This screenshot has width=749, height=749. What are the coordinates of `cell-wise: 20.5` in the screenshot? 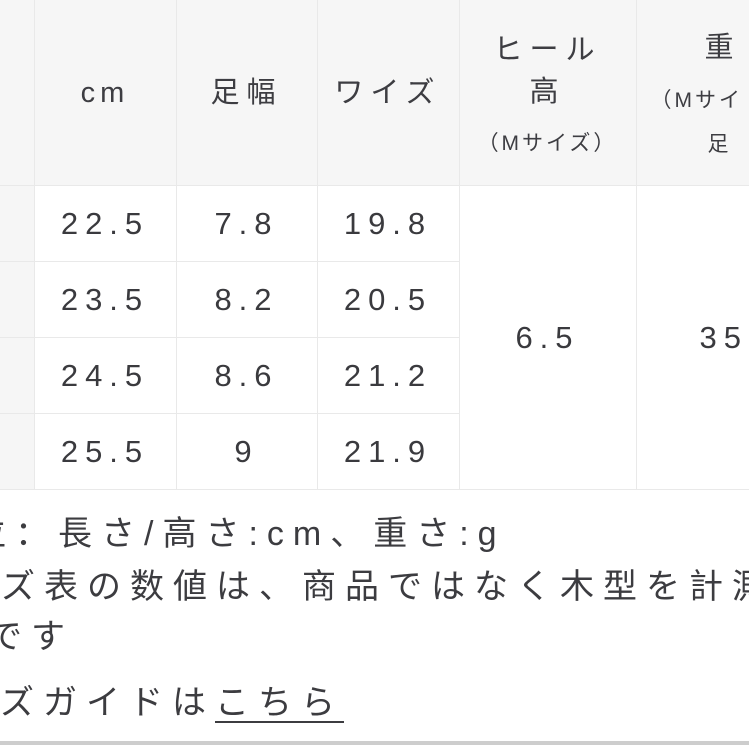 It's located at (388, 299).